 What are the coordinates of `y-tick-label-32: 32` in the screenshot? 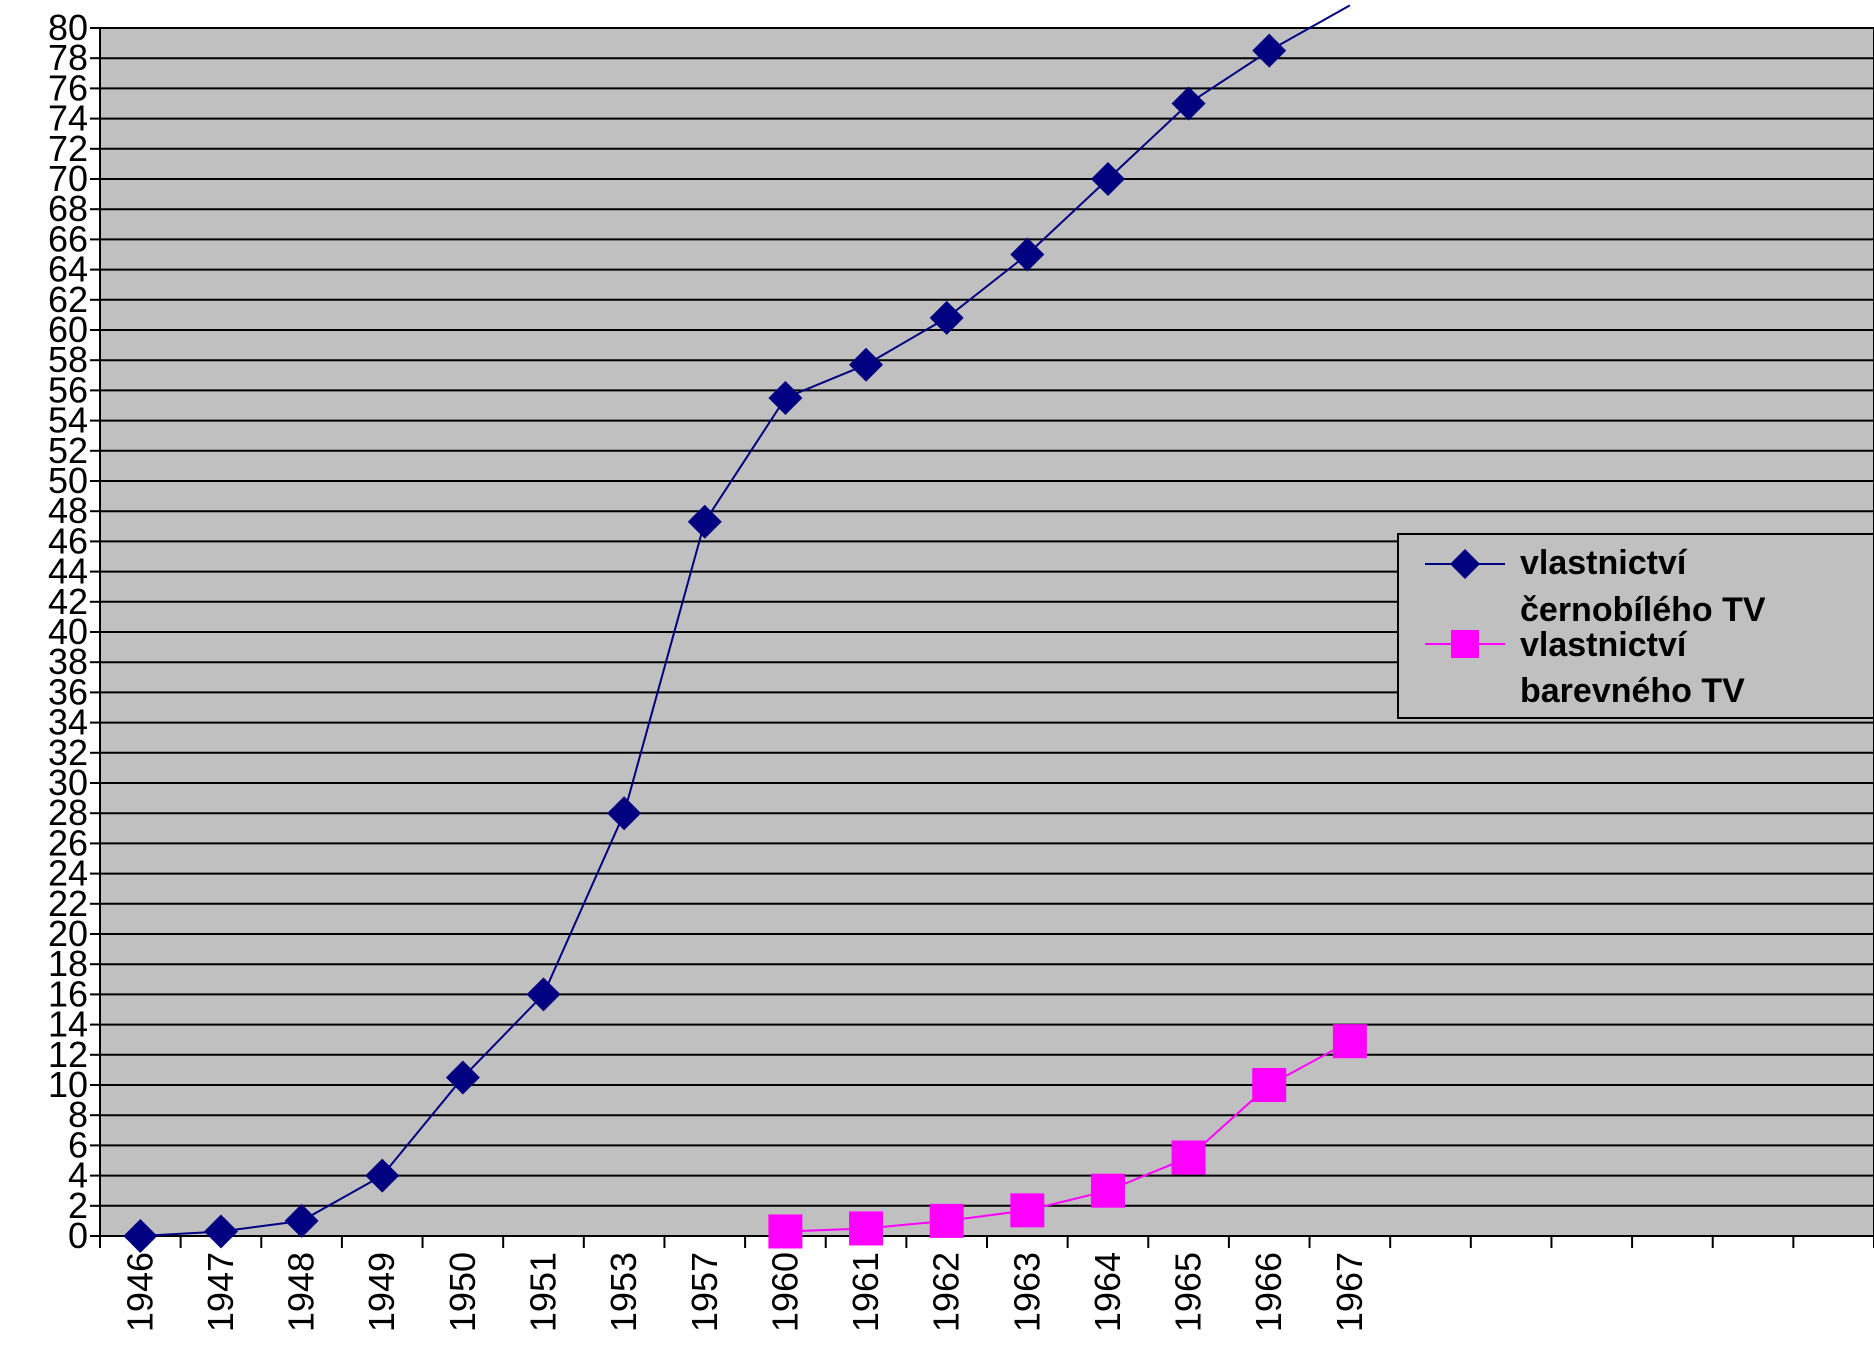 It's located at (68, 752).